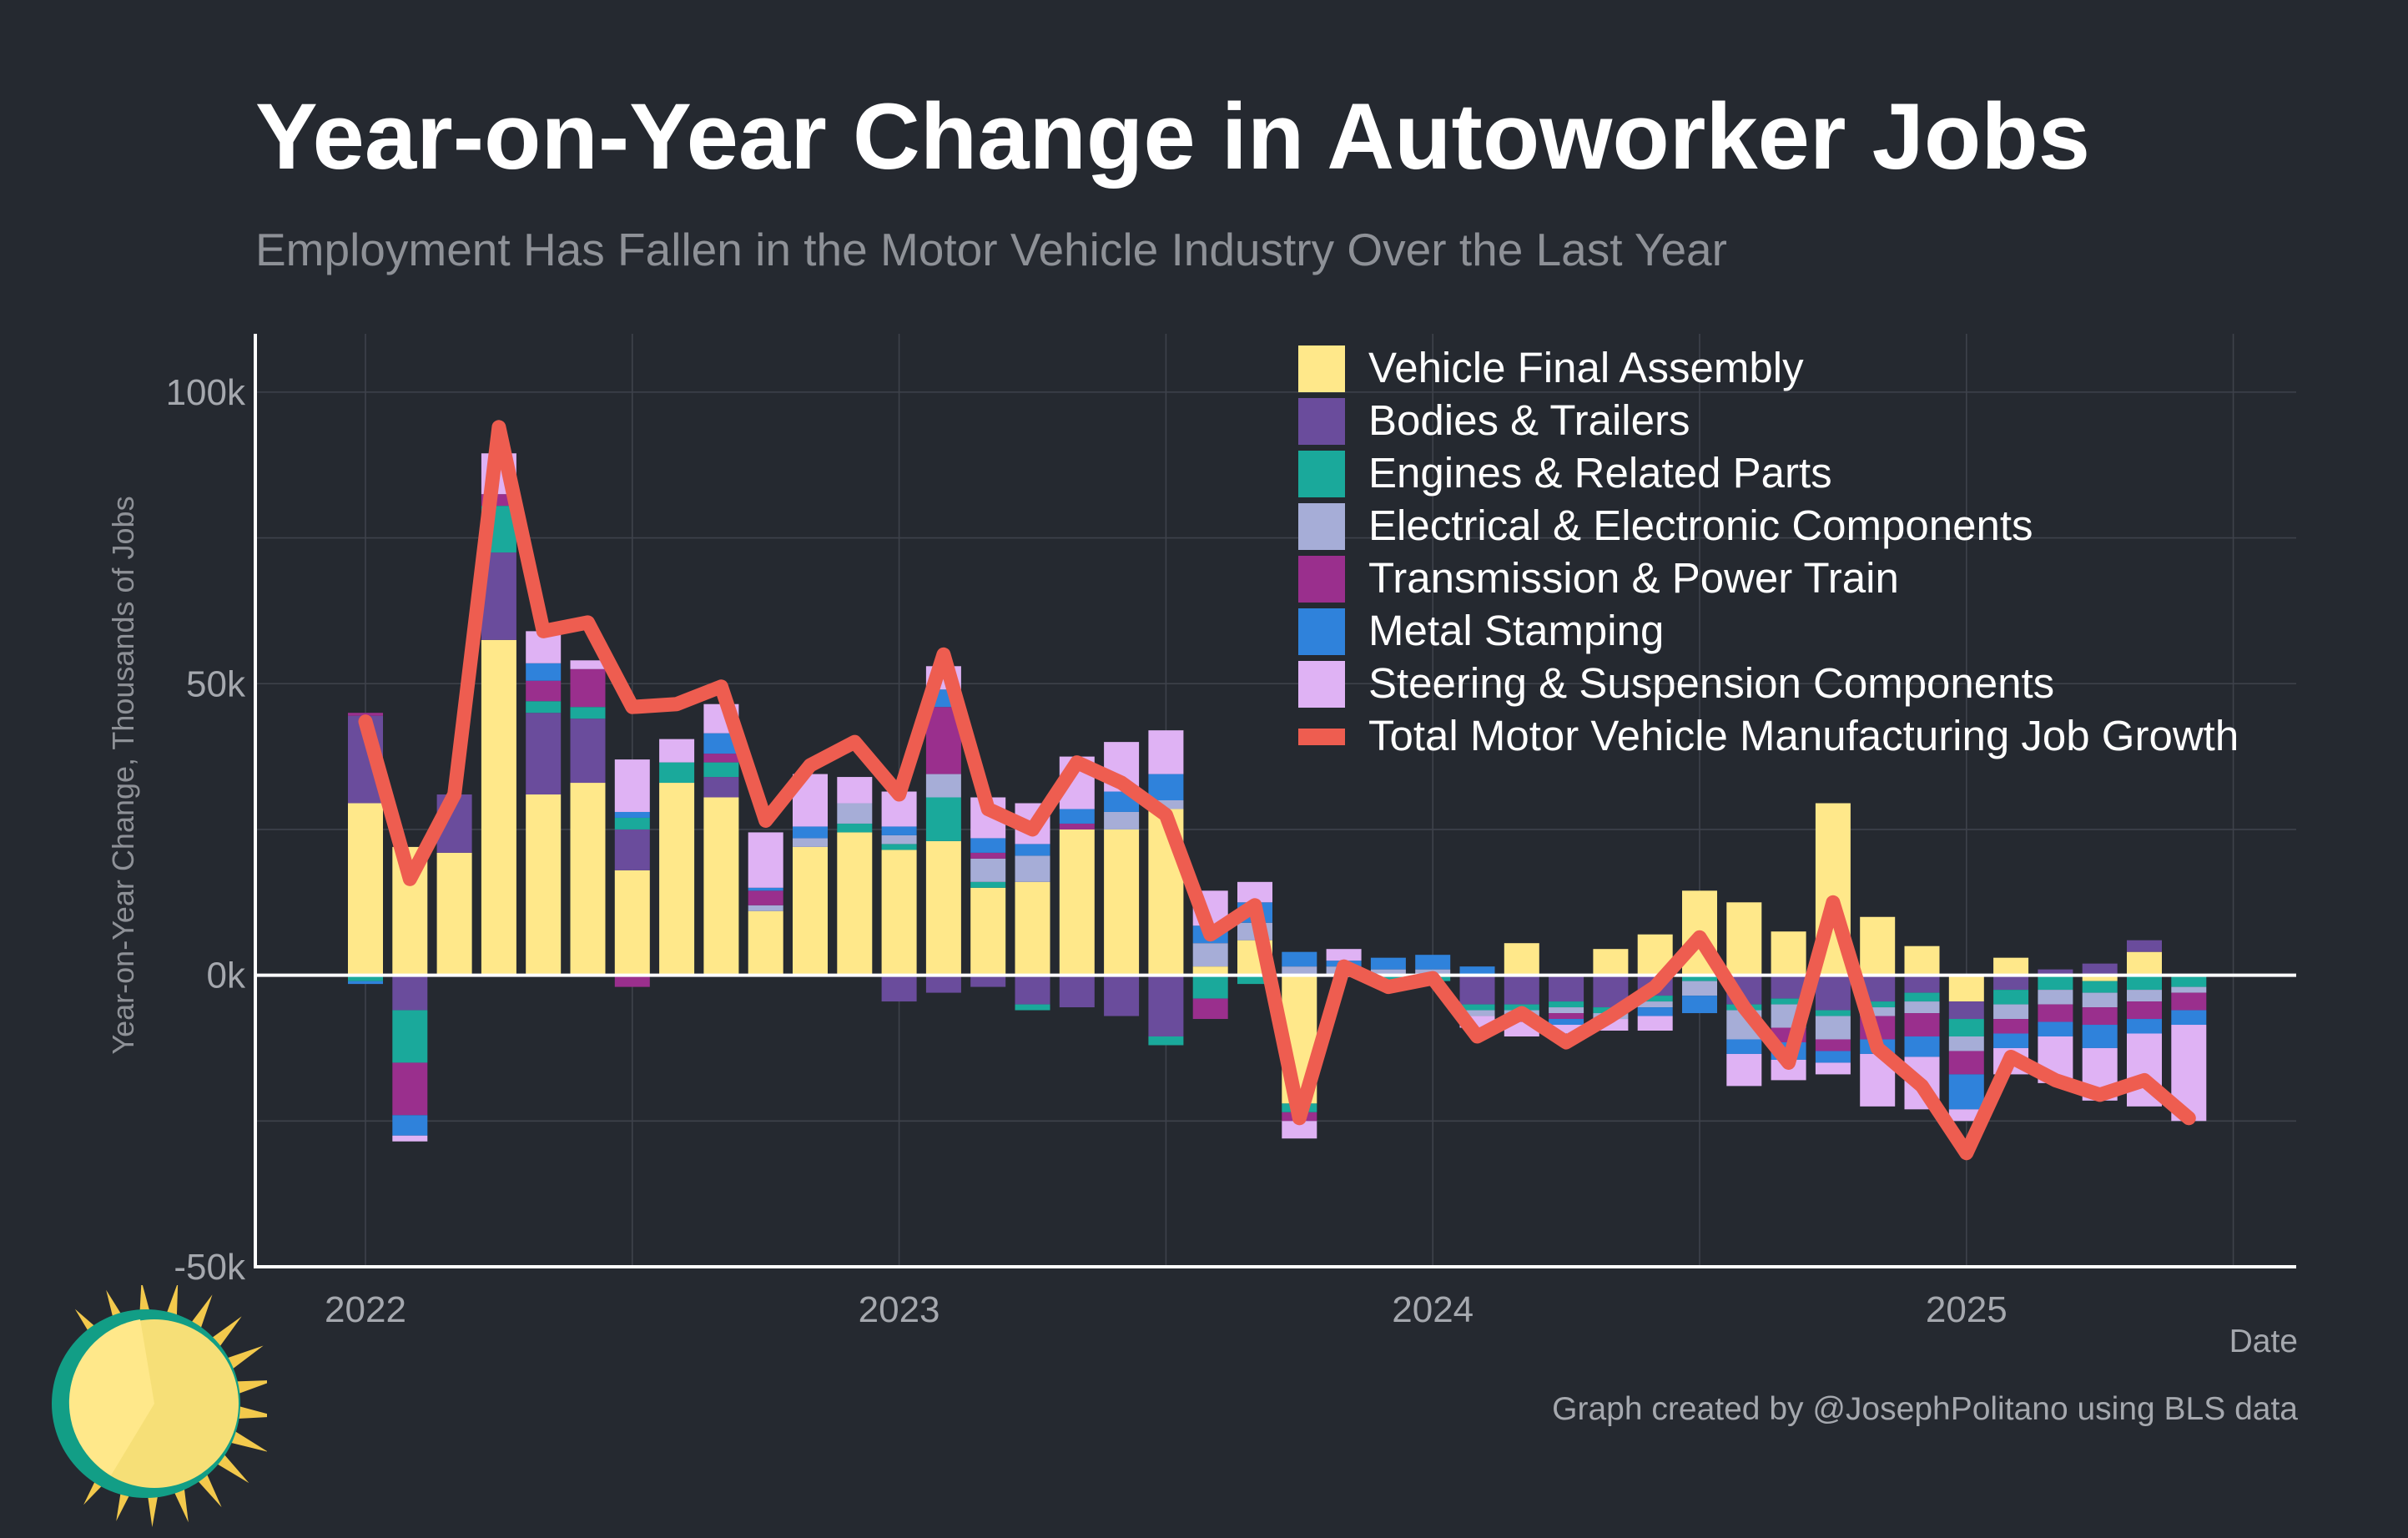  Describe the element at coordinates (1173, 136) in the screenshot. I see `chart-title: Year-on-Year Change in Autoworker Jobs` at that location.